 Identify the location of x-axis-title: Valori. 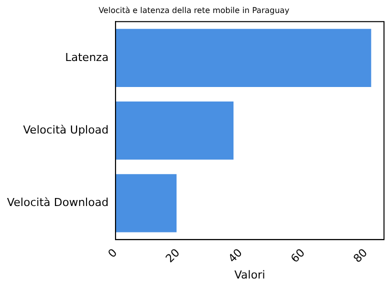
(250, 275).